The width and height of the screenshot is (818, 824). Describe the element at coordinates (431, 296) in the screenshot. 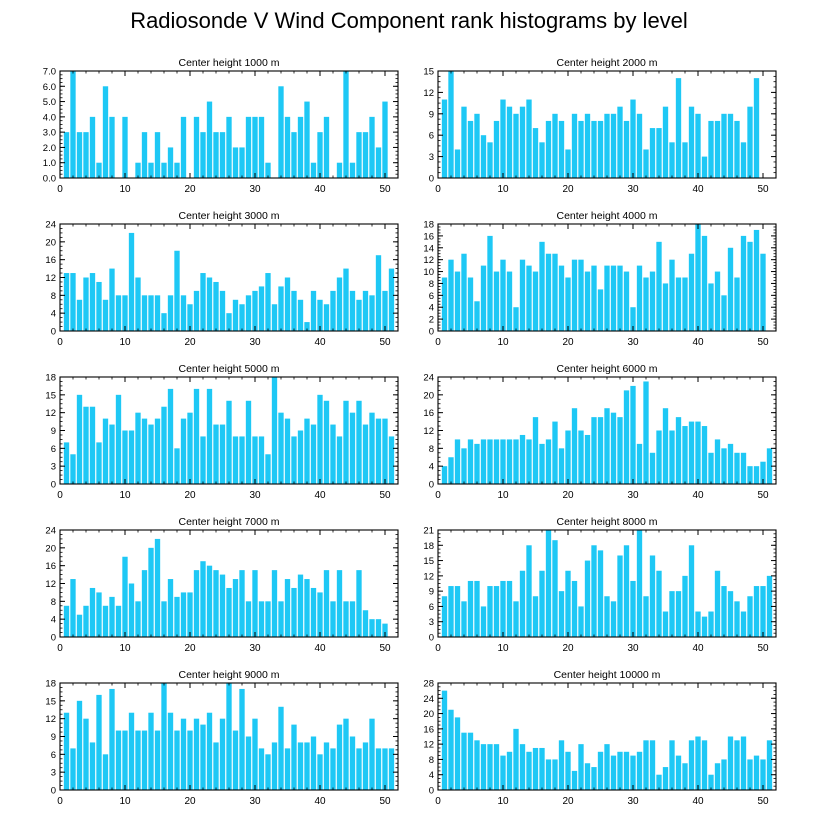

I see `y-tick-label: 6` at that location.